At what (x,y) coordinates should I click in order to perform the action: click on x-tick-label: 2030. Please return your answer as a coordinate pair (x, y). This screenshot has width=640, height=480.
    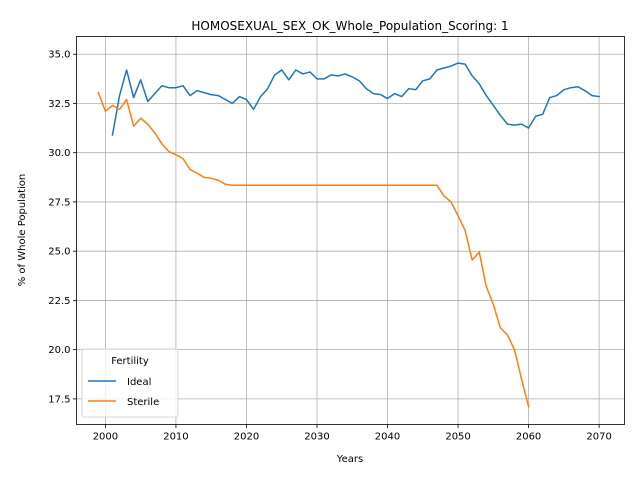
    Looking at the image, I should click on (316, 437).